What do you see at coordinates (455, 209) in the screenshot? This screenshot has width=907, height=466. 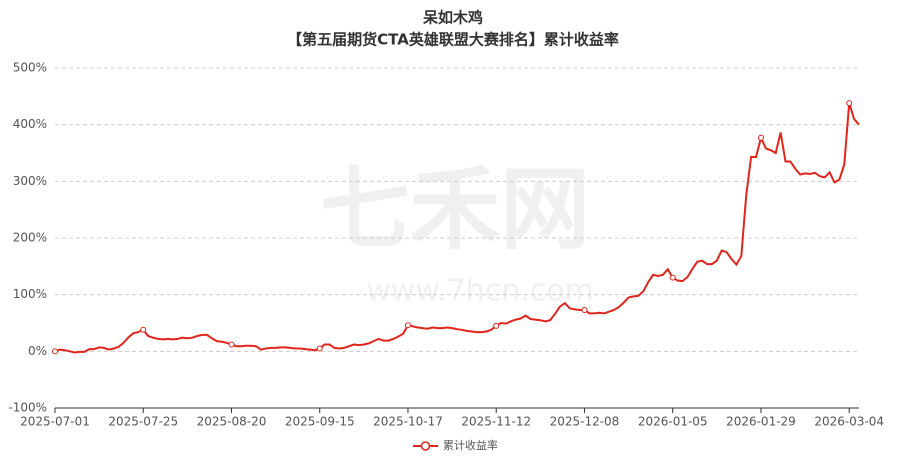 I see `watermark: 七禾网` at bounding box center [455, 209].